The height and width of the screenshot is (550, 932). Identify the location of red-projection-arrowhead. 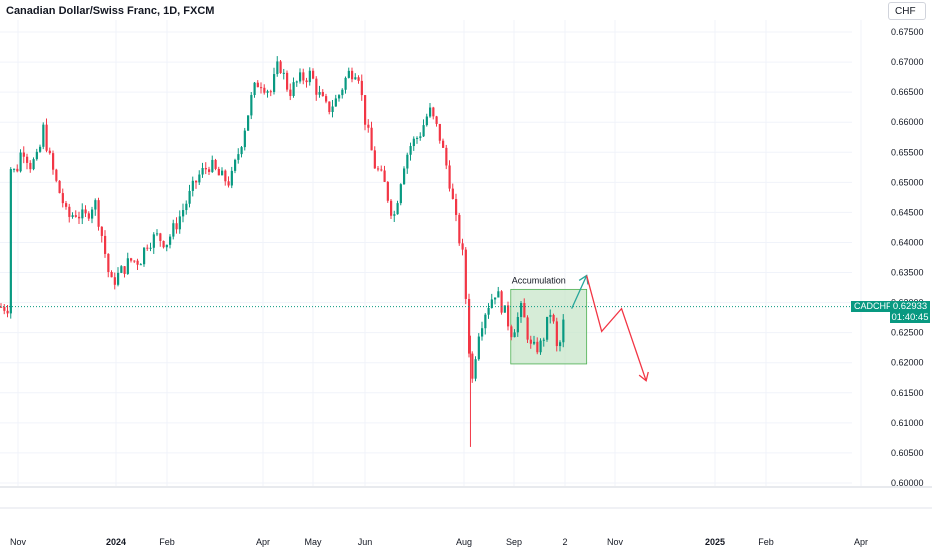
(643, 376).